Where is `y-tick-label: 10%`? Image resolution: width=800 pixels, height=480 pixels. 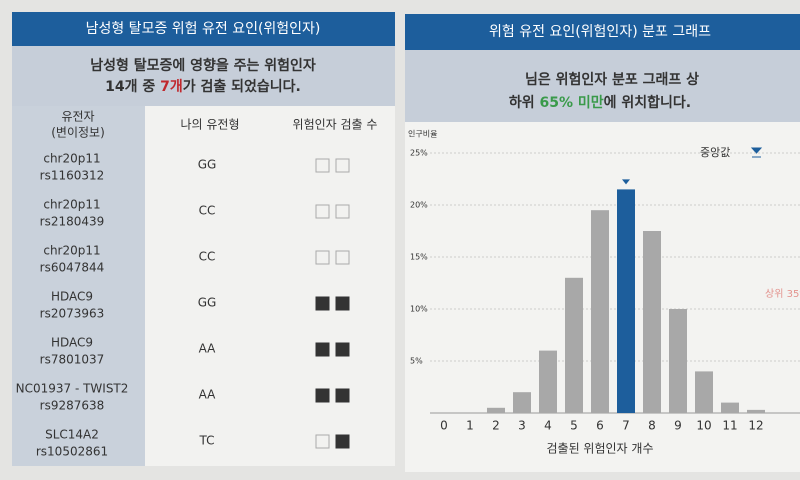
y-tick-label: 10% is located at coordinates (419, 309).